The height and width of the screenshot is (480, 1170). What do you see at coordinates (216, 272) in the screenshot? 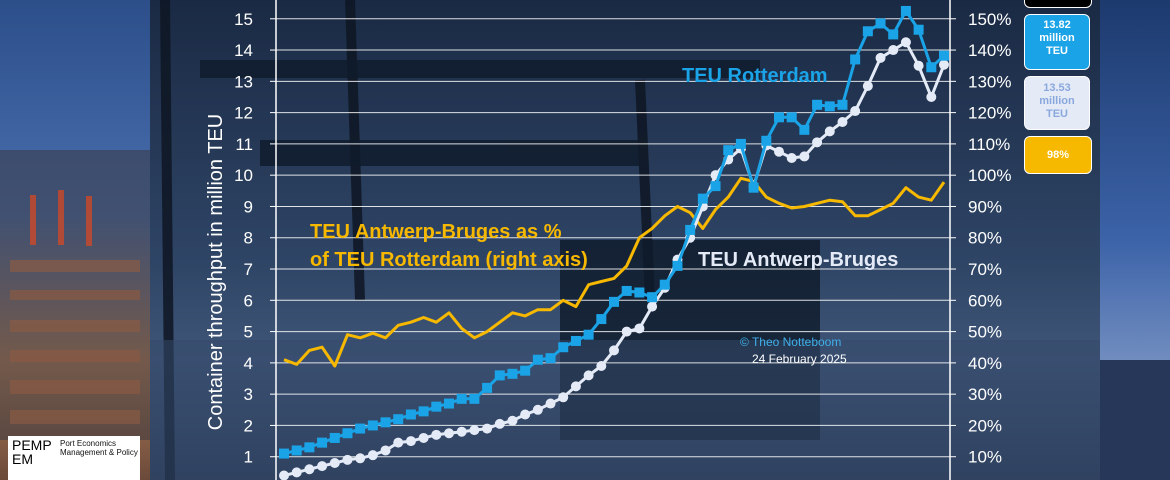
I see `y-axis-title: Container throughput in million TEU` at bounding box center [216, 272].